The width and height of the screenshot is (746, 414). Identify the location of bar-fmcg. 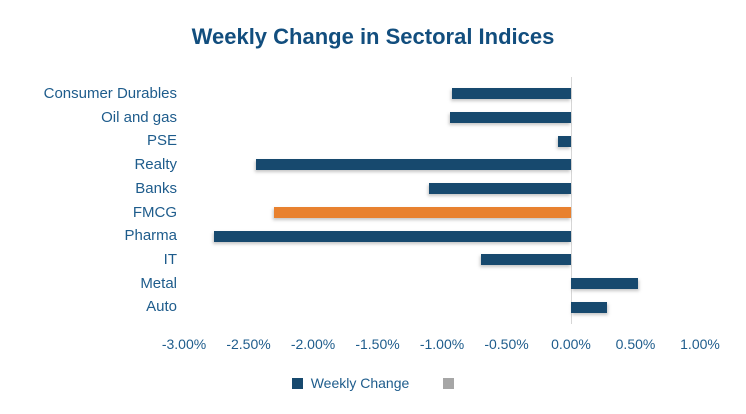
(422, 212).